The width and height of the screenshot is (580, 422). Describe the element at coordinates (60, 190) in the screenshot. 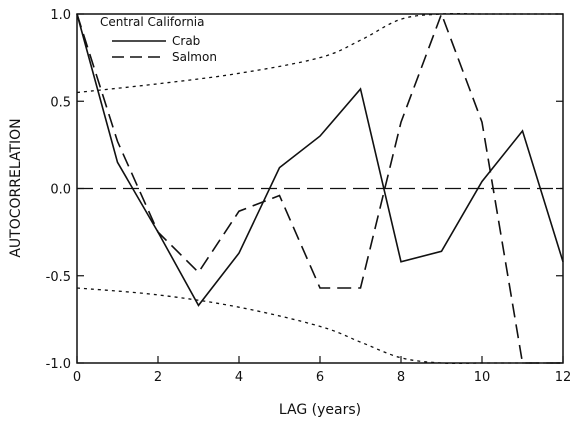

I see `y-tick-label: 0.0` at that location.